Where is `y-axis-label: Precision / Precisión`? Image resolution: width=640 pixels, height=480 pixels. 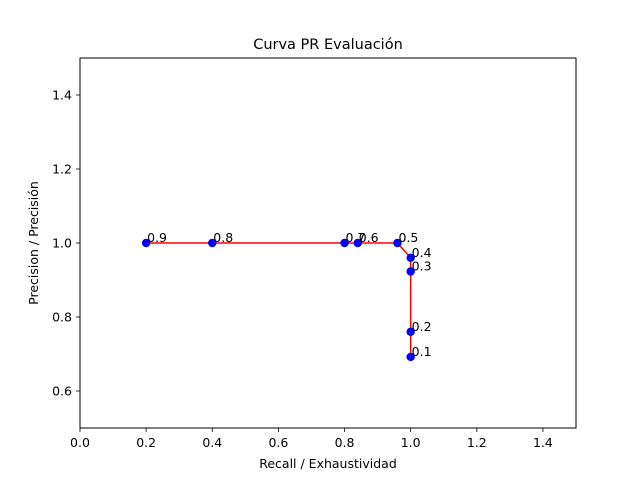 y-axis-label: Precision / Precisión is located at coordinates (33, 243).